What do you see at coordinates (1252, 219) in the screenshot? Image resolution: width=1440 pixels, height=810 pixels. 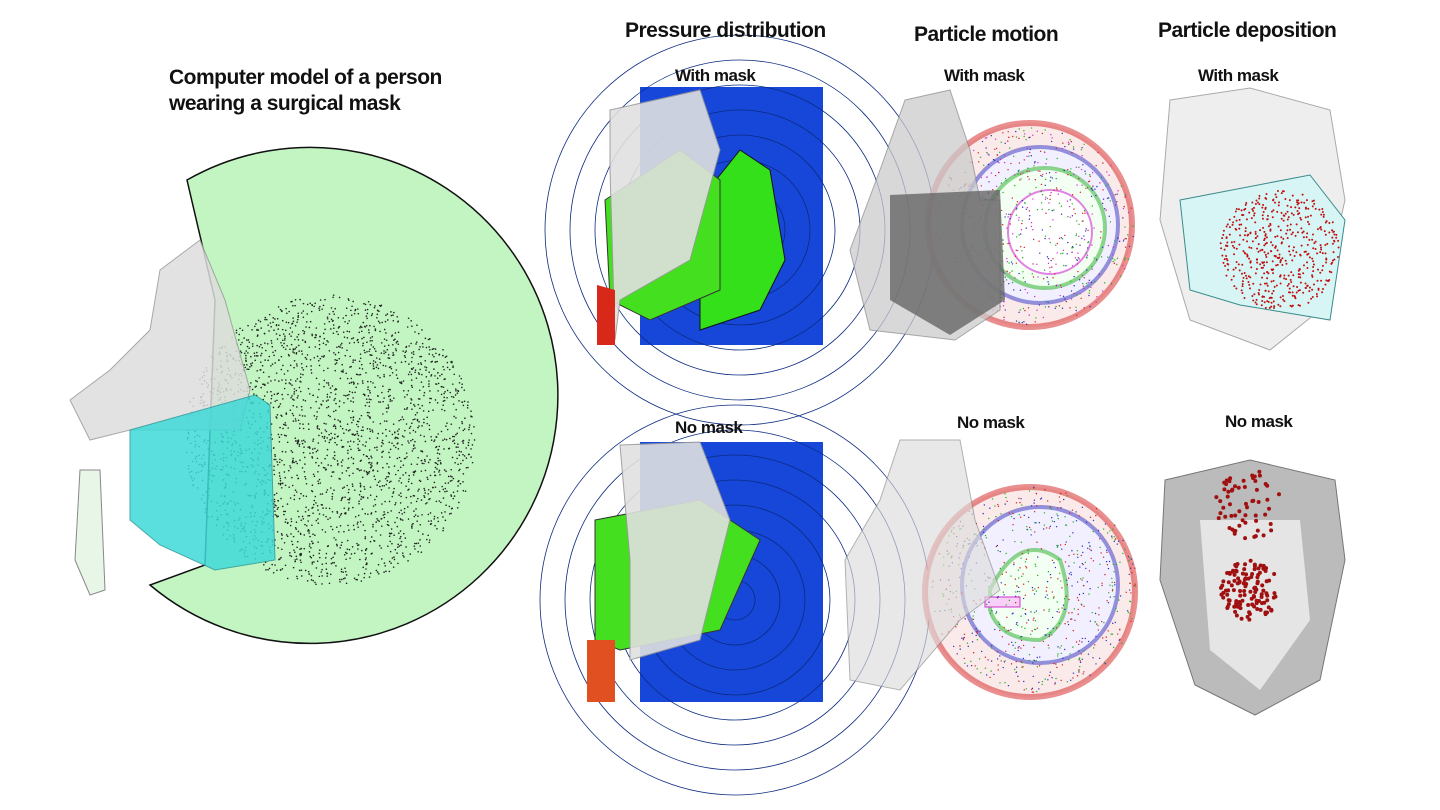 I see `deposition-with-mask` at bounding box center [1252, 219].